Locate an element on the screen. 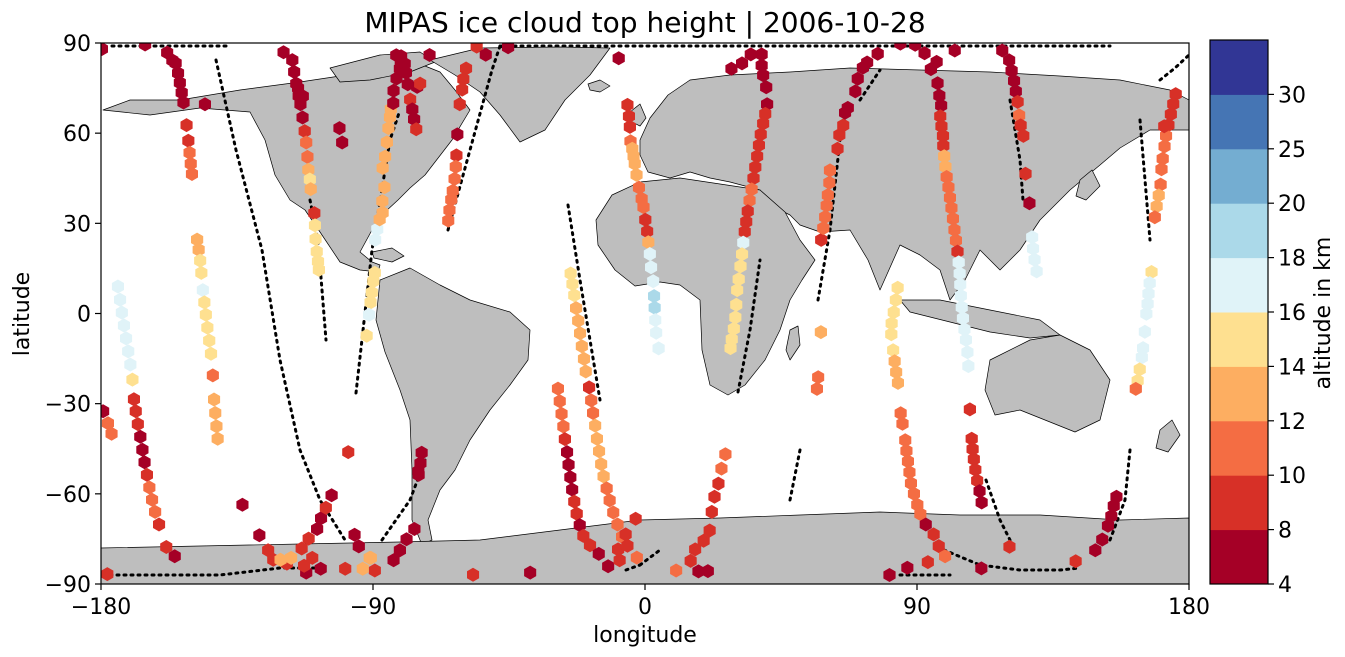 This screenshot has height=657, width=1345. colorbar-segment is located at coordinates (1239, 176).